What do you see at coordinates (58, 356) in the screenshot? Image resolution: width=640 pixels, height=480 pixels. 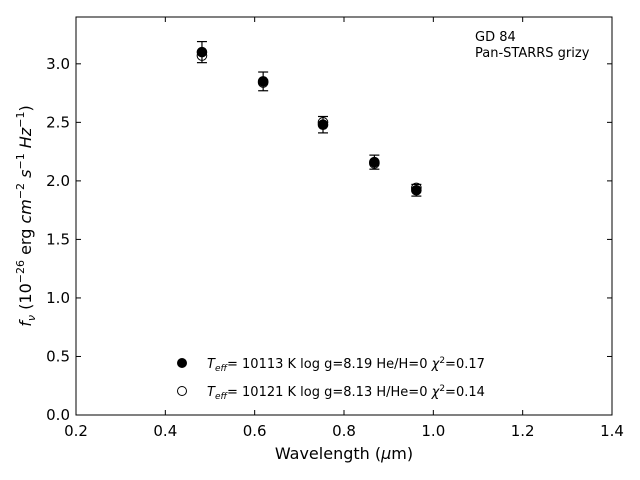 I see `y-tick-label: 0.5` at bounding box center [58, 356].